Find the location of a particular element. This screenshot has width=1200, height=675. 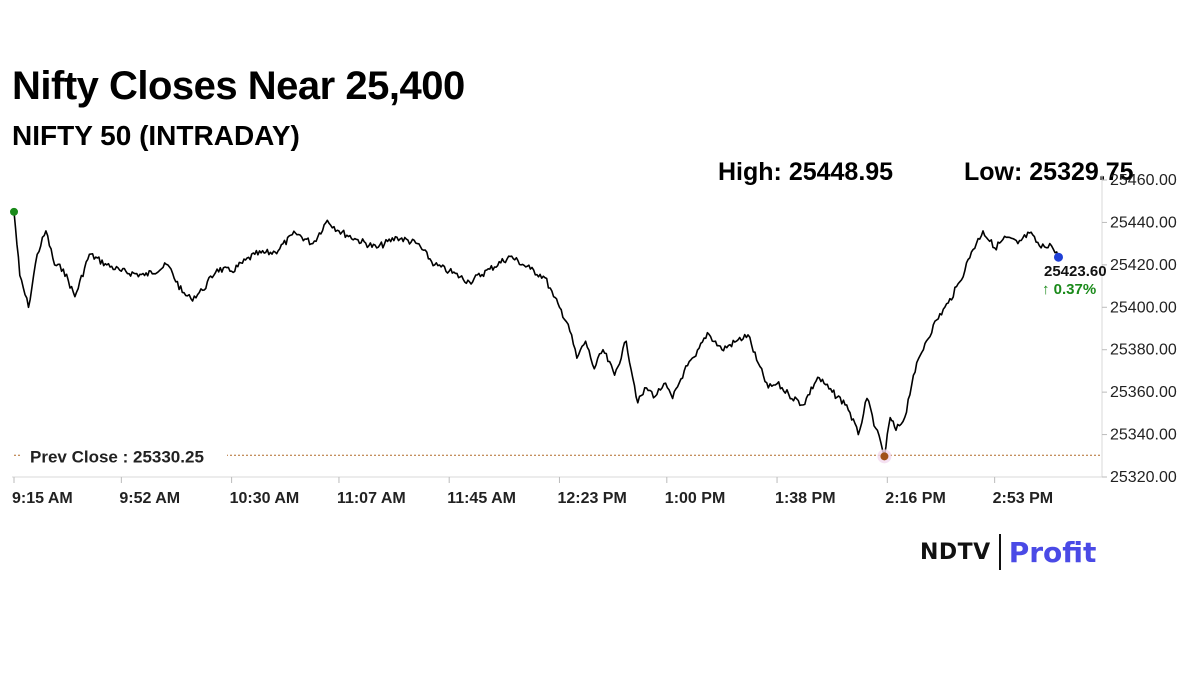

x-tick-label: 9:52 AM is located at coordinates (149, 498).